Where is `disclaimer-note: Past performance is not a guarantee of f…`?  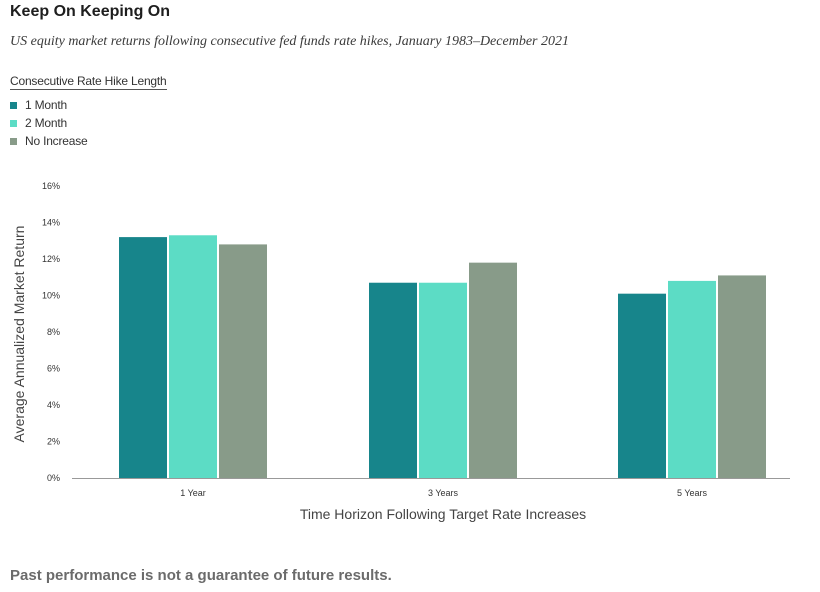
disclaimer-note: Past performance is not a guarantee of f… is located at coordinates (201, 575).